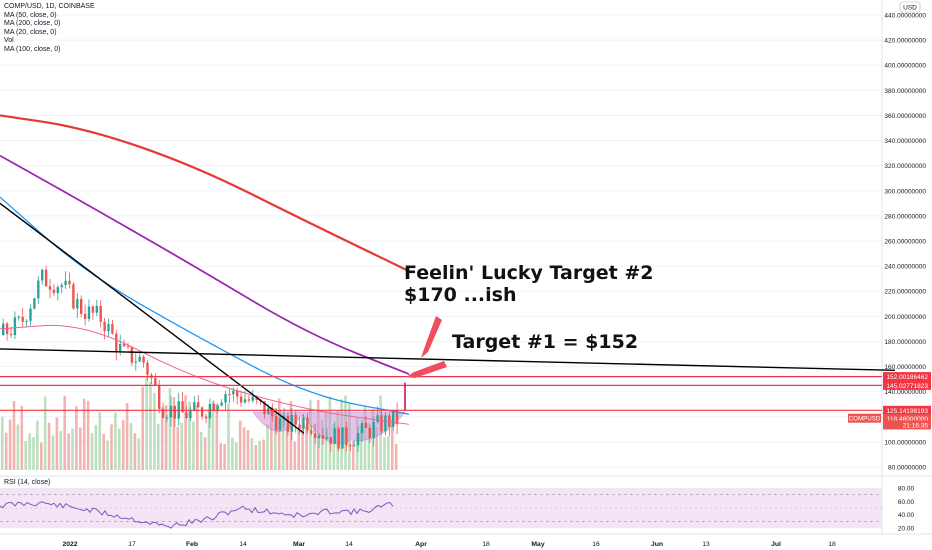 This screenshot has width=932, height=550. Describe the element at coordinates (27, 482) in the screenshot. I see `rsi-title: RSI (14, close)` at that location.